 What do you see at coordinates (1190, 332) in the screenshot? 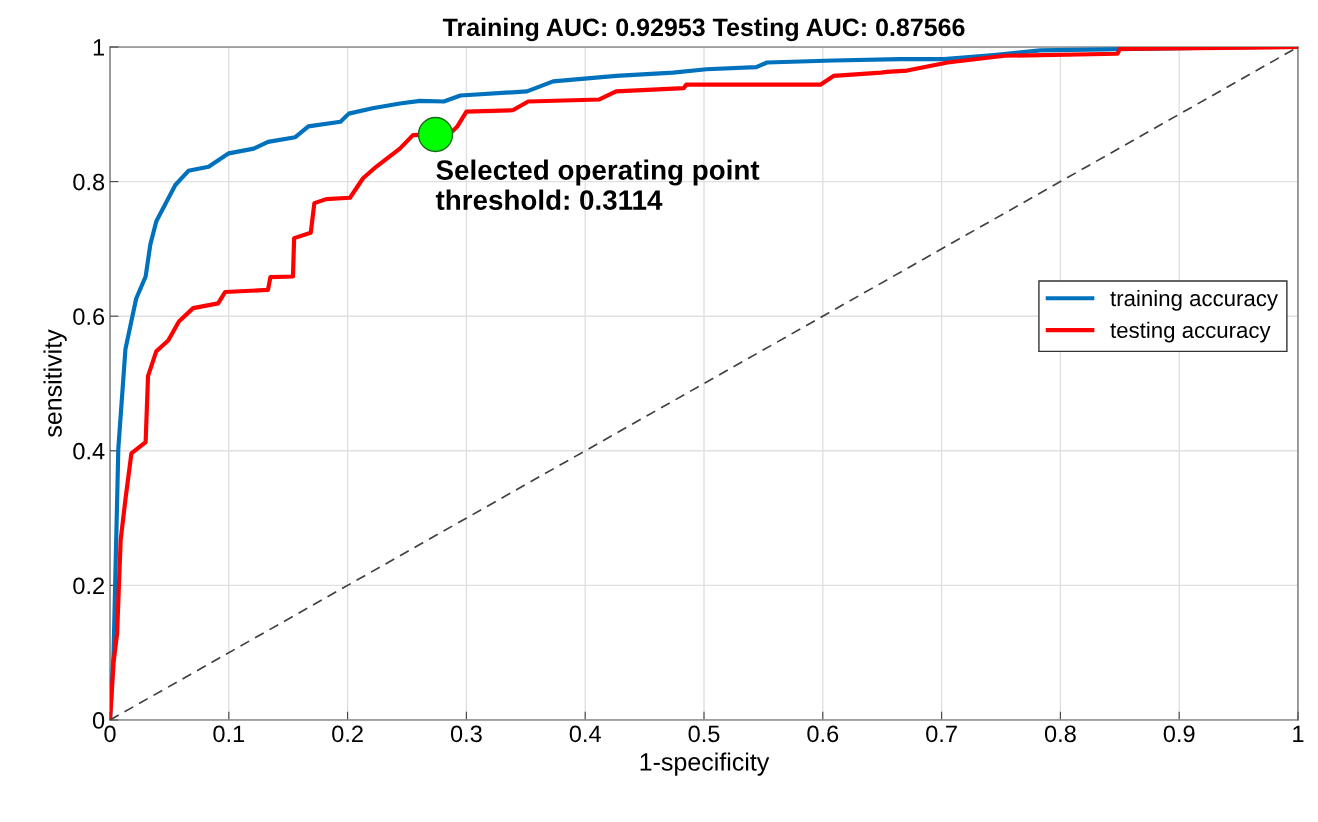
I see `legend-label: testing accuracy` at bounding box center [1190, 332].